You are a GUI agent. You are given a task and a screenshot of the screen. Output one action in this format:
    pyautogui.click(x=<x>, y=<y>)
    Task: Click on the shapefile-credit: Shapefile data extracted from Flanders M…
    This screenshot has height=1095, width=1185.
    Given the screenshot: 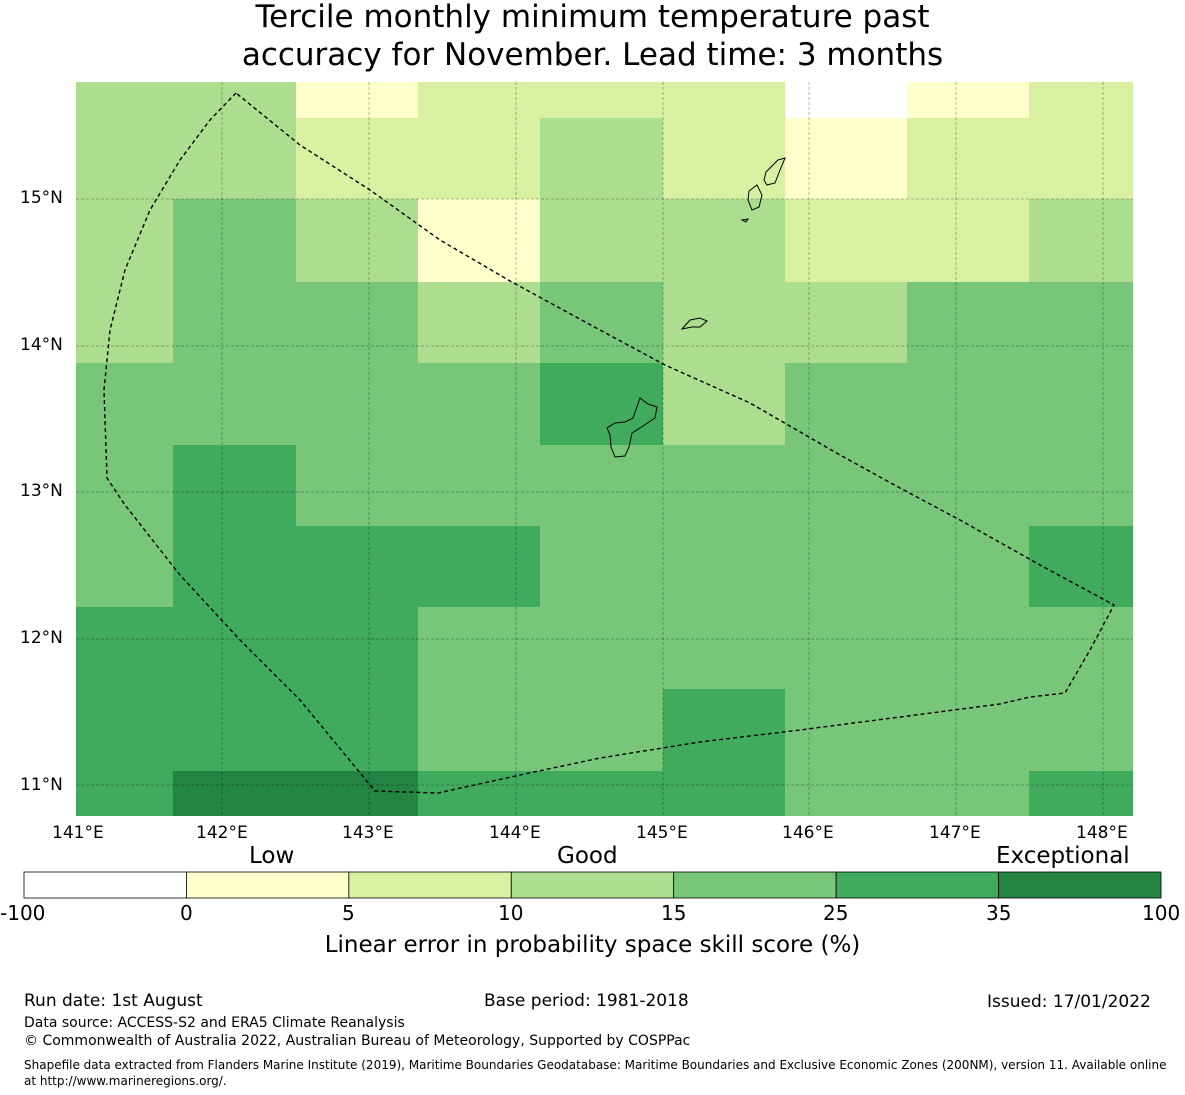 What is the action you would take?
    pyautogui.click(x=604, y=1073)
    